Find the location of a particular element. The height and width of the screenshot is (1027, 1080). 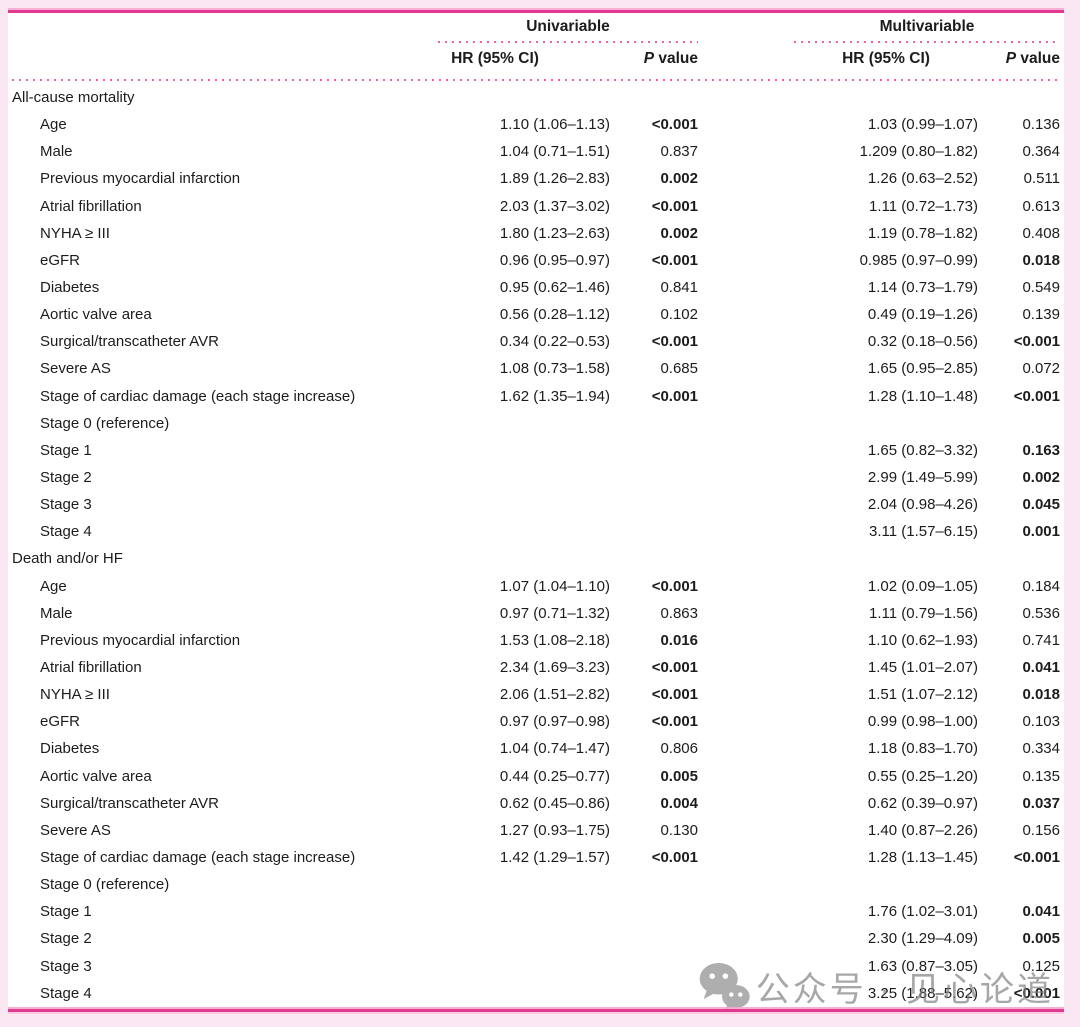

mv-hr-cell: 1.65 (0.82–3.32) is located at coordinates (922, 450).